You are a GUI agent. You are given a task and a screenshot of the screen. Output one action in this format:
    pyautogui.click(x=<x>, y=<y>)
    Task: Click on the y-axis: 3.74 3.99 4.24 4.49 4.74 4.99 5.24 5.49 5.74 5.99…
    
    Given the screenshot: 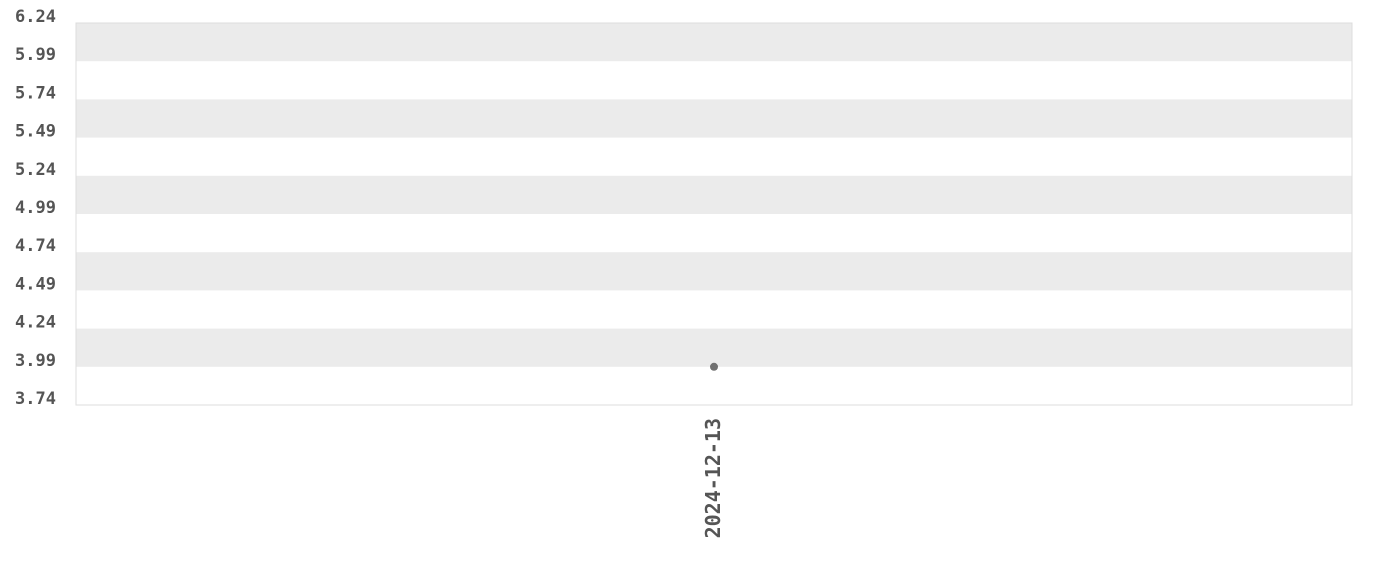 What is the action you would take?
    pyautogui.click(x=35, y=208)
    